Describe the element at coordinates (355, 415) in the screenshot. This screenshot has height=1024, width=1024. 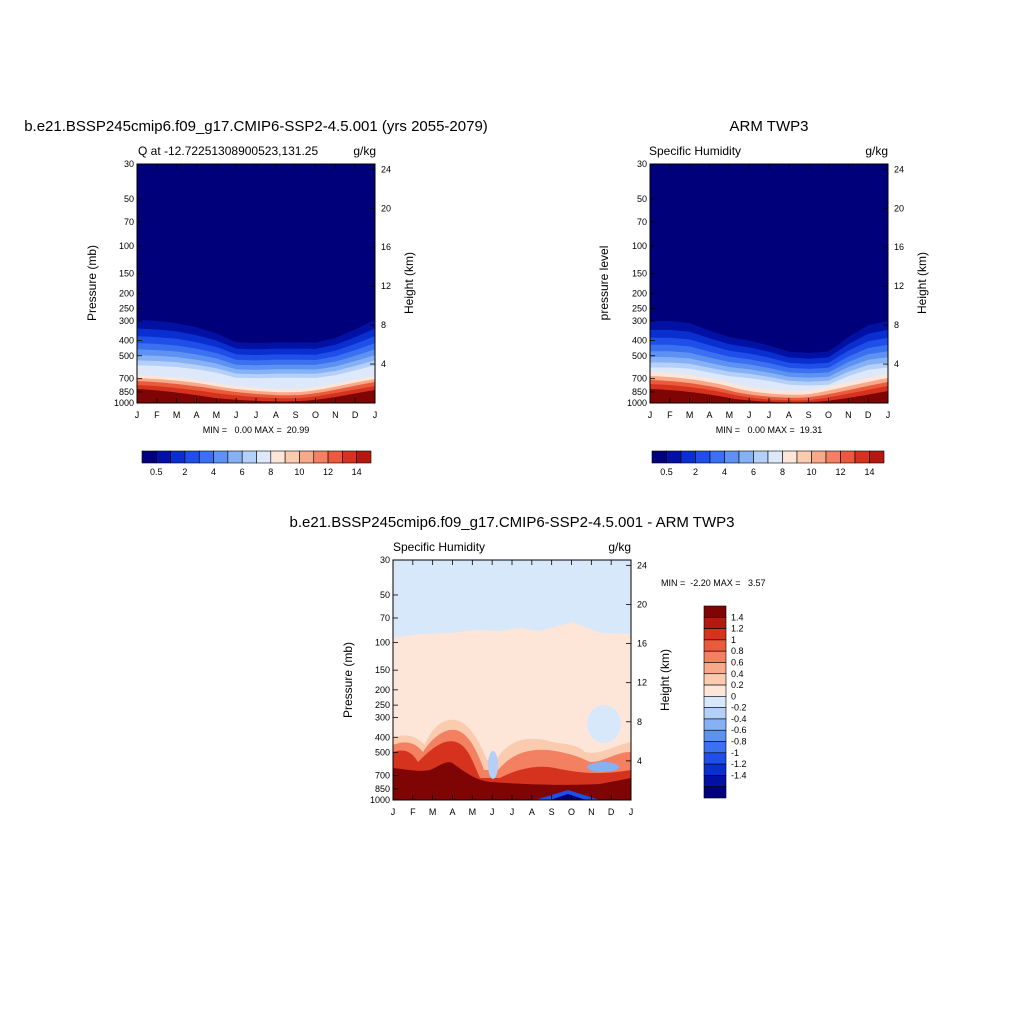
I see `model-xtick-label: D` at that location.